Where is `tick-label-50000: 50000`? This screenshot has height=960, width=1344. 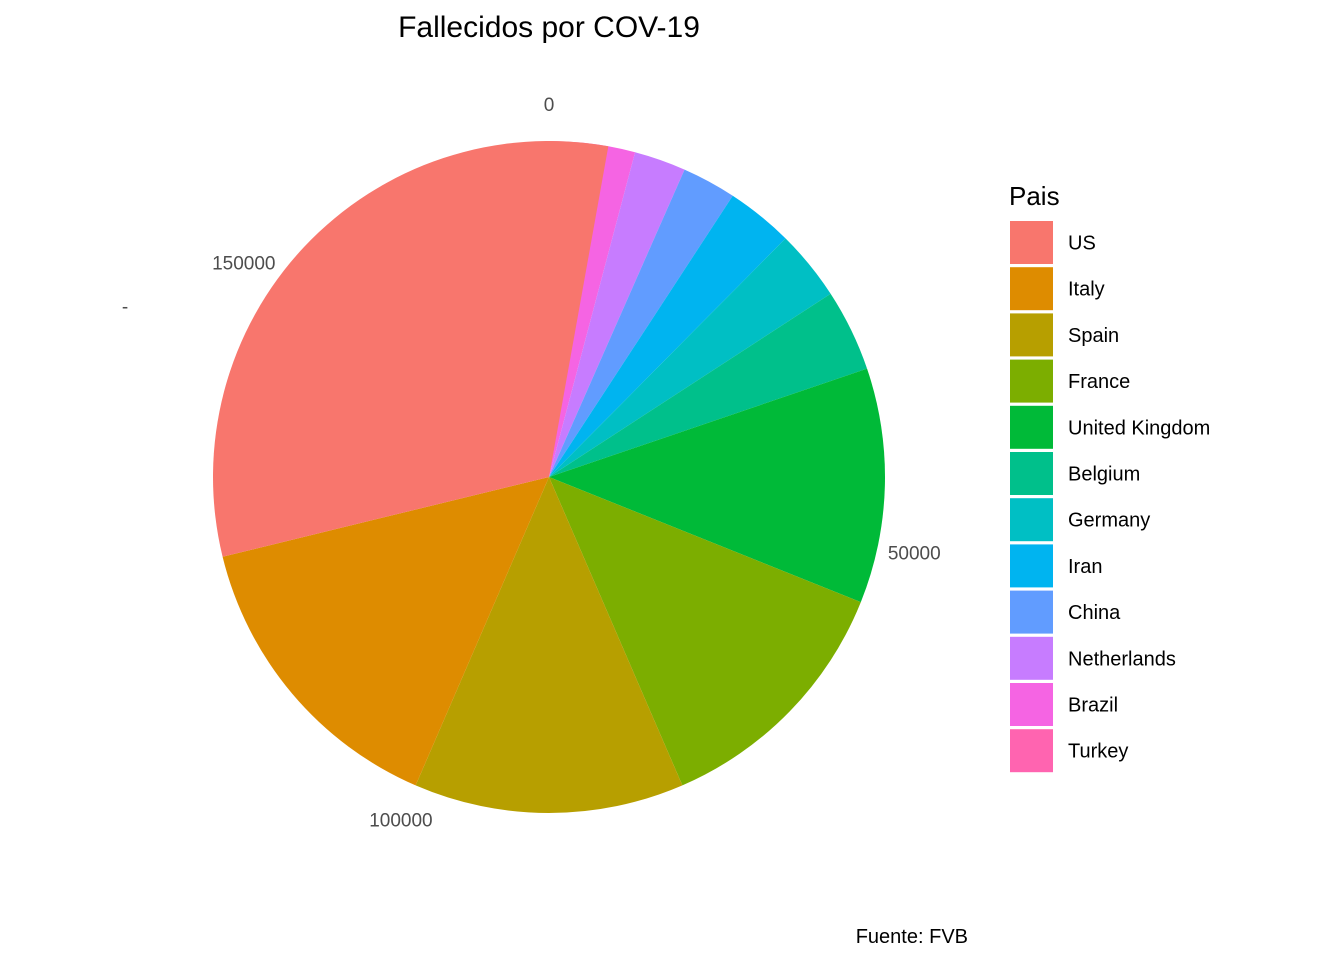
tick-label-50000: 50000 is located at coordinates (914, 554).